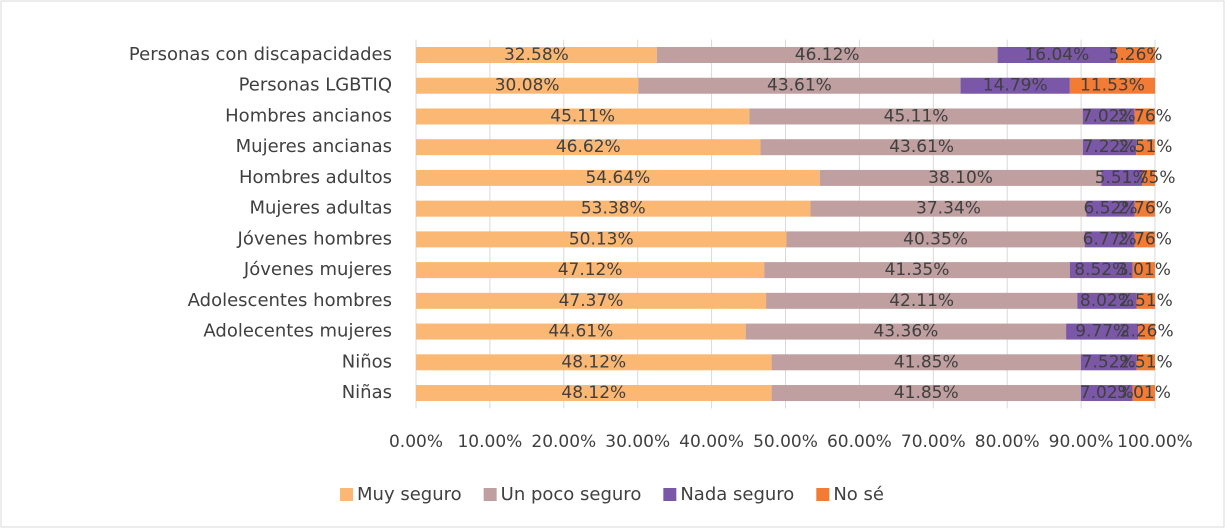  Describe the element at coordinates (916, 116) in the screenshot. I see `data-label: 45.11%` at that location.